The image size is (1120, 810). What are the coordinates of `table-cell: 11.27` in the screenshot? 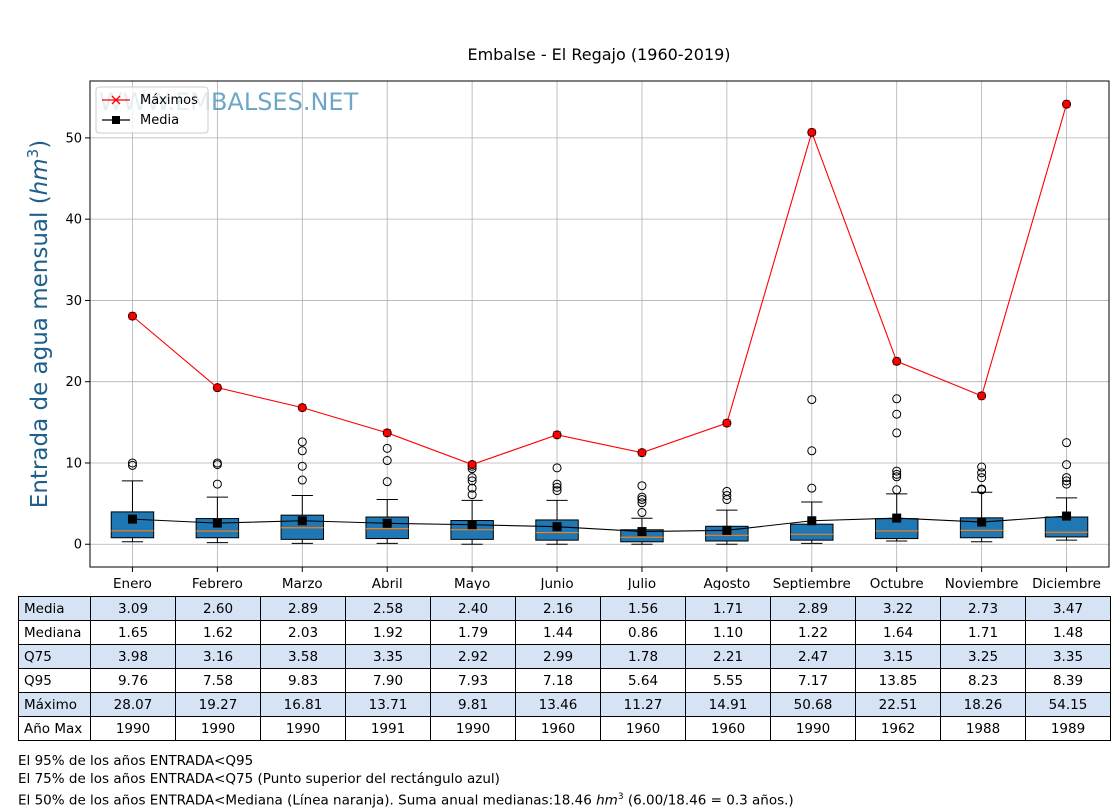 It's located at (643, 704).